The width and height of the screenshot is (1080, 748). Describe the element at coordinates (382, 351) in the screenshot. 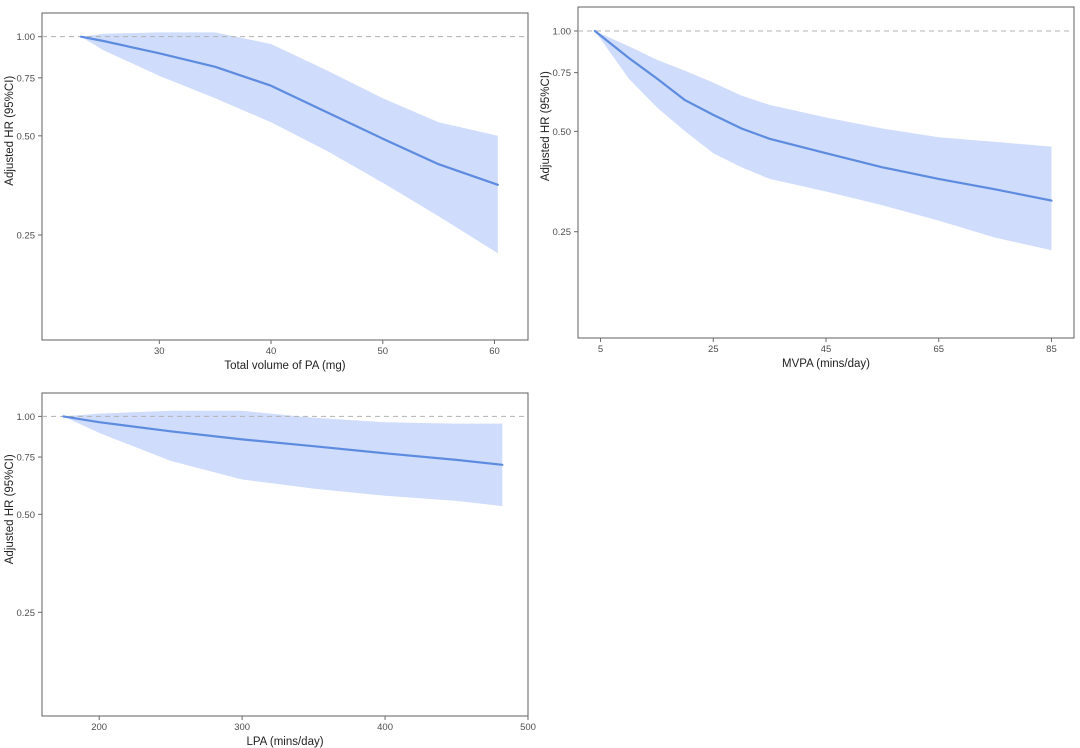

I see `x-tick-label: 50` at that location.